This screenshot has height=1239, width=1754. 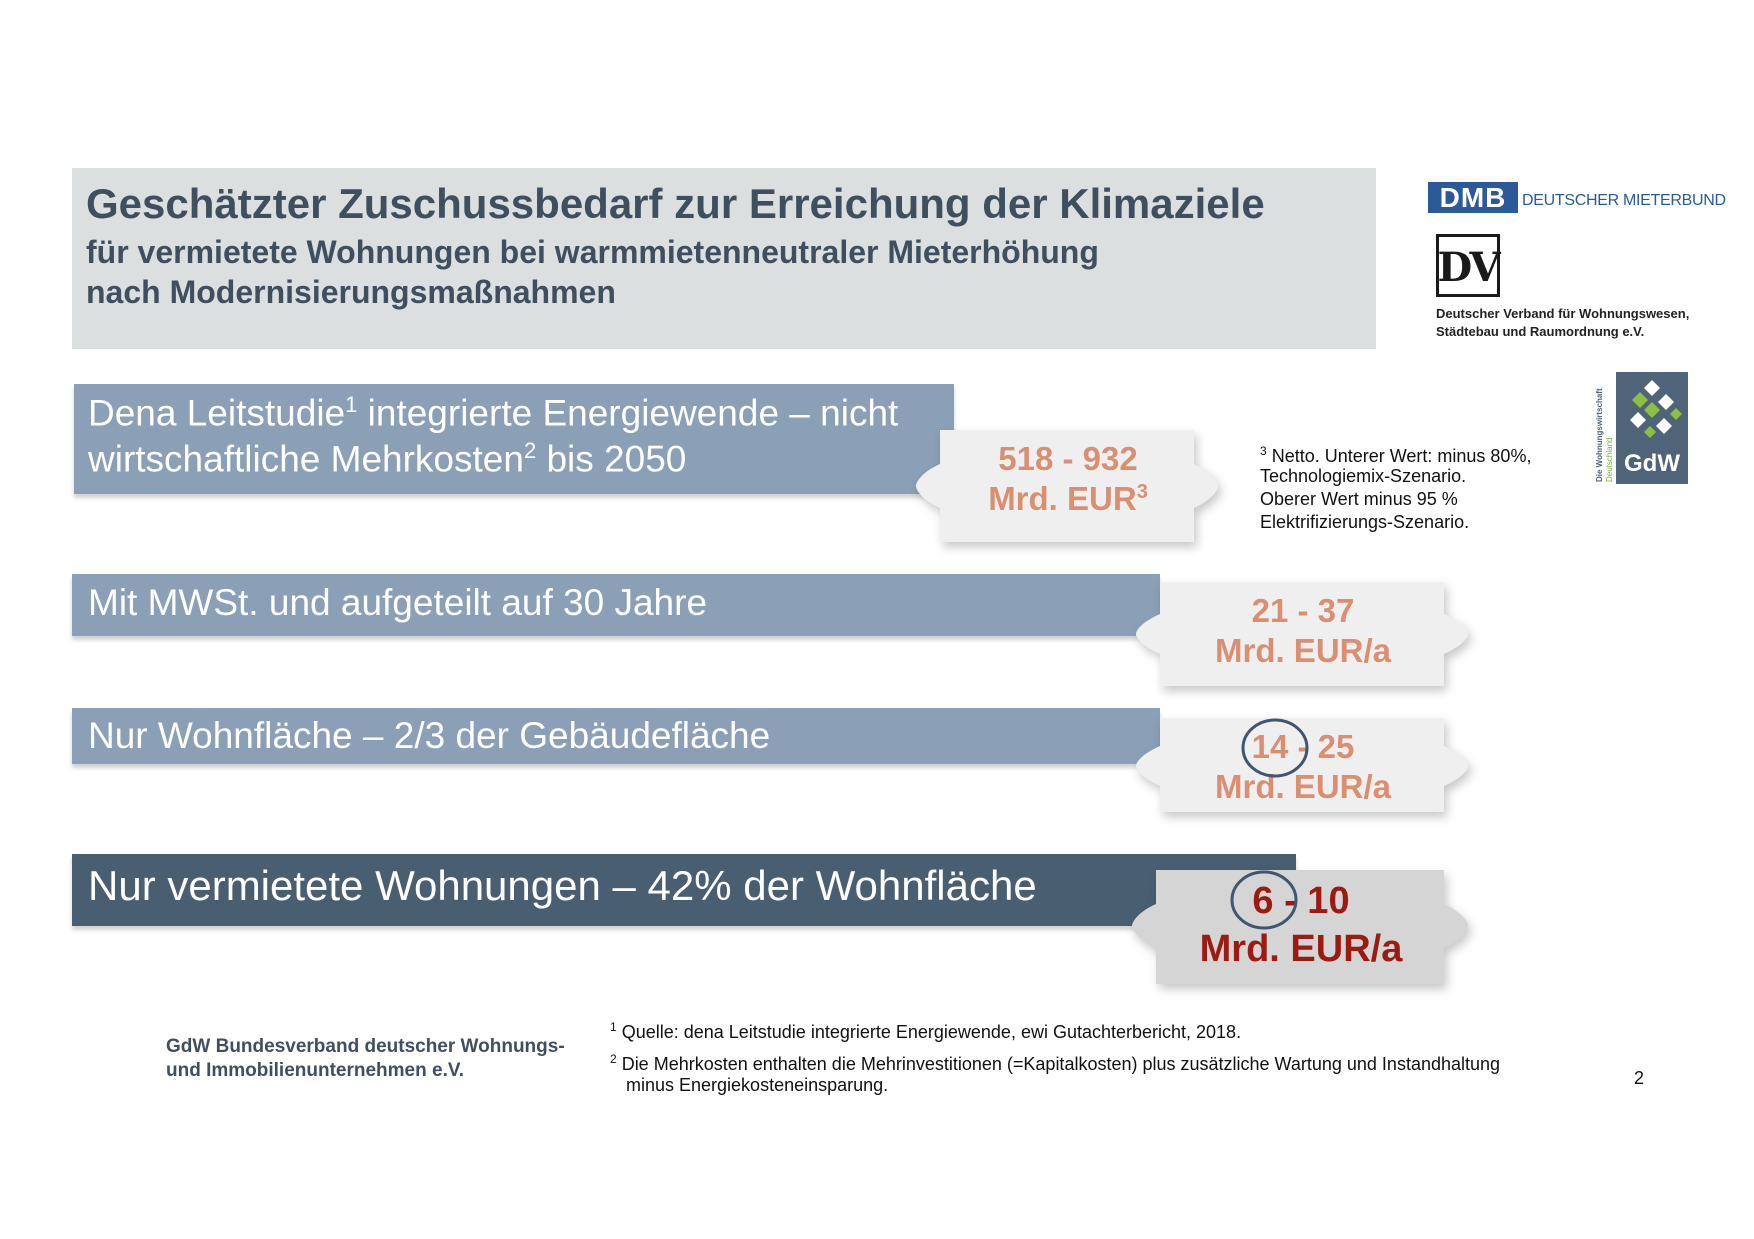 I want to click on dv-logo-name-line2: Städtebau und Raumordnung e.V., so click(x=1540, y=331).